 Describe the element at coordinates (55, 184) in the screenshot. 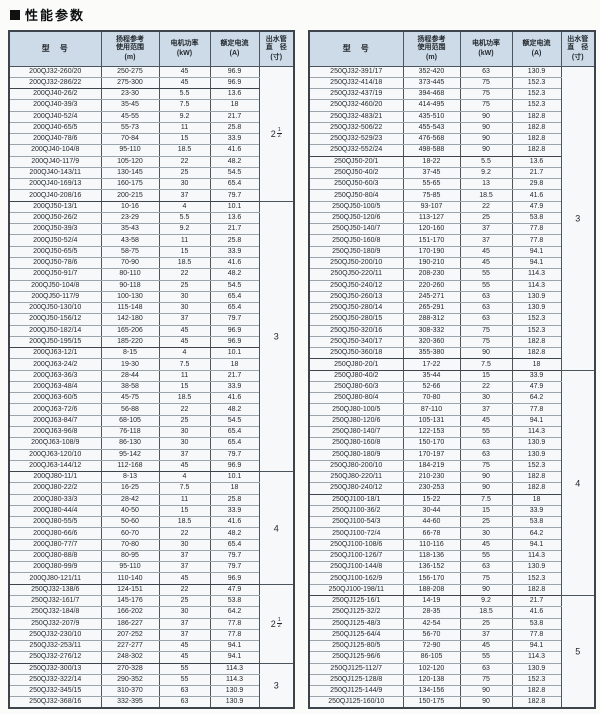

I see `model-cell: 200QJ40-169/13` at that location.